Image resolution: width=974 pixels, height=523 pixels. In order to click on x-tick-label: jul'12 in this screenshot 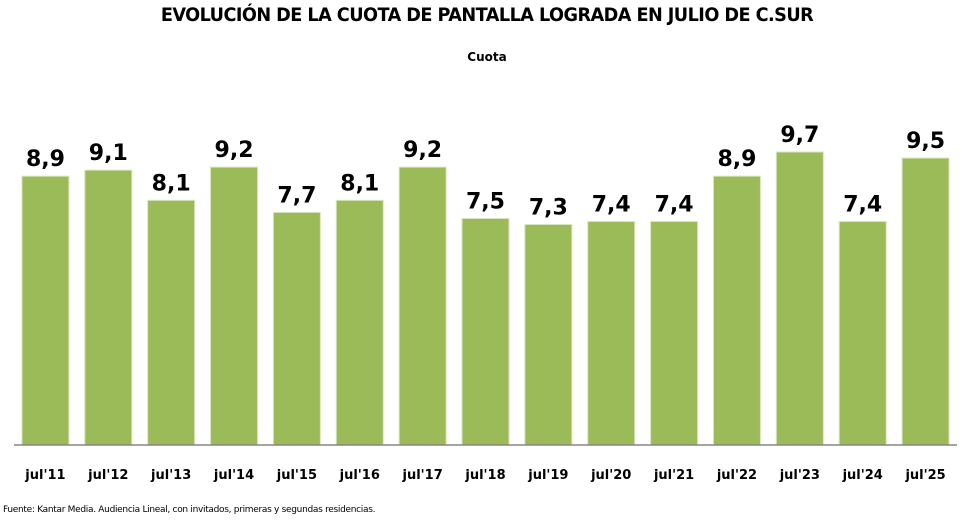, I will do `click(107, 475)`.